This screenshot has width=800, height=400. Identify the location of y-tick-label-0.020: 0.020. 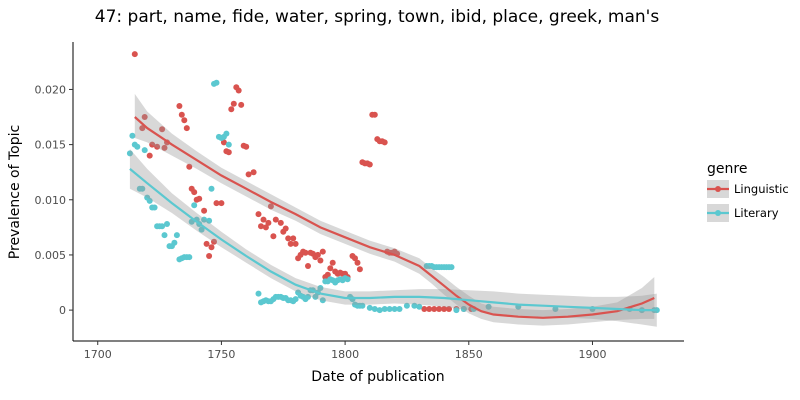
(51, 89).